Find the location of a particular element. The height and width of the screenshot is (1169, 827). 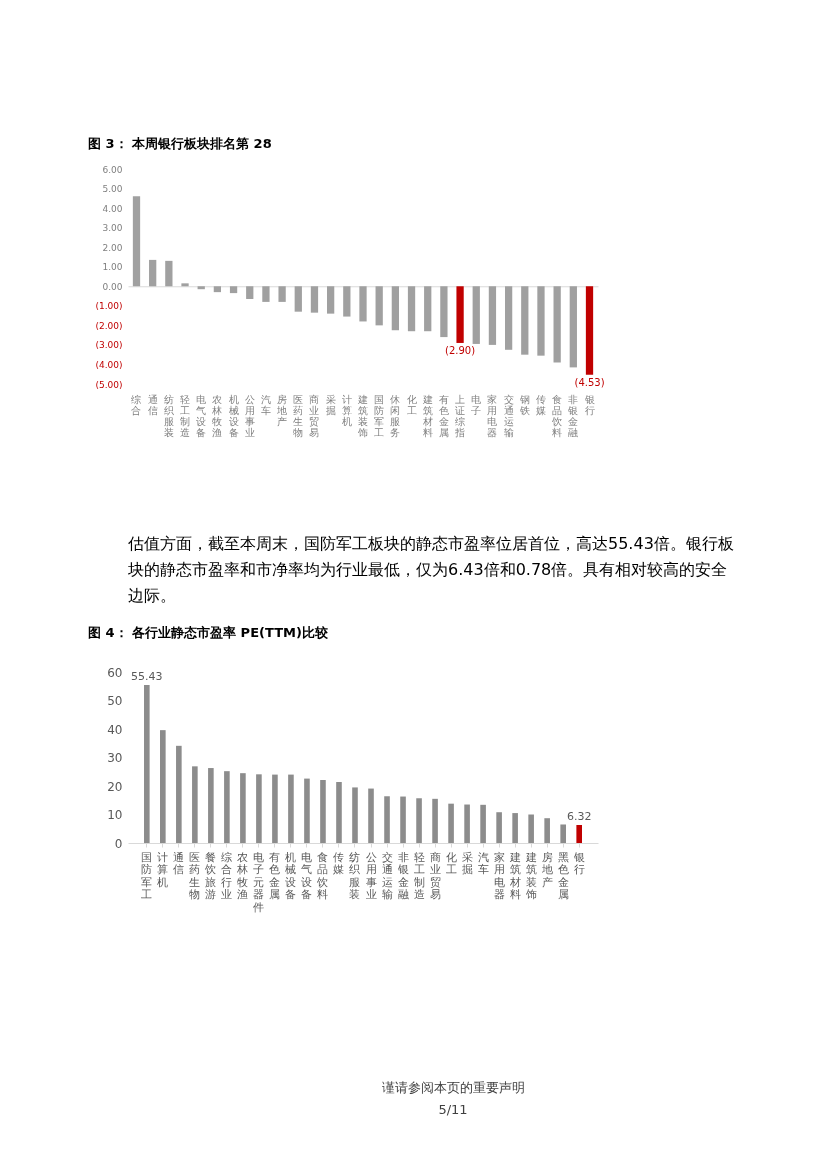

data-label: (2.90) is located at coordinates (460, 350).